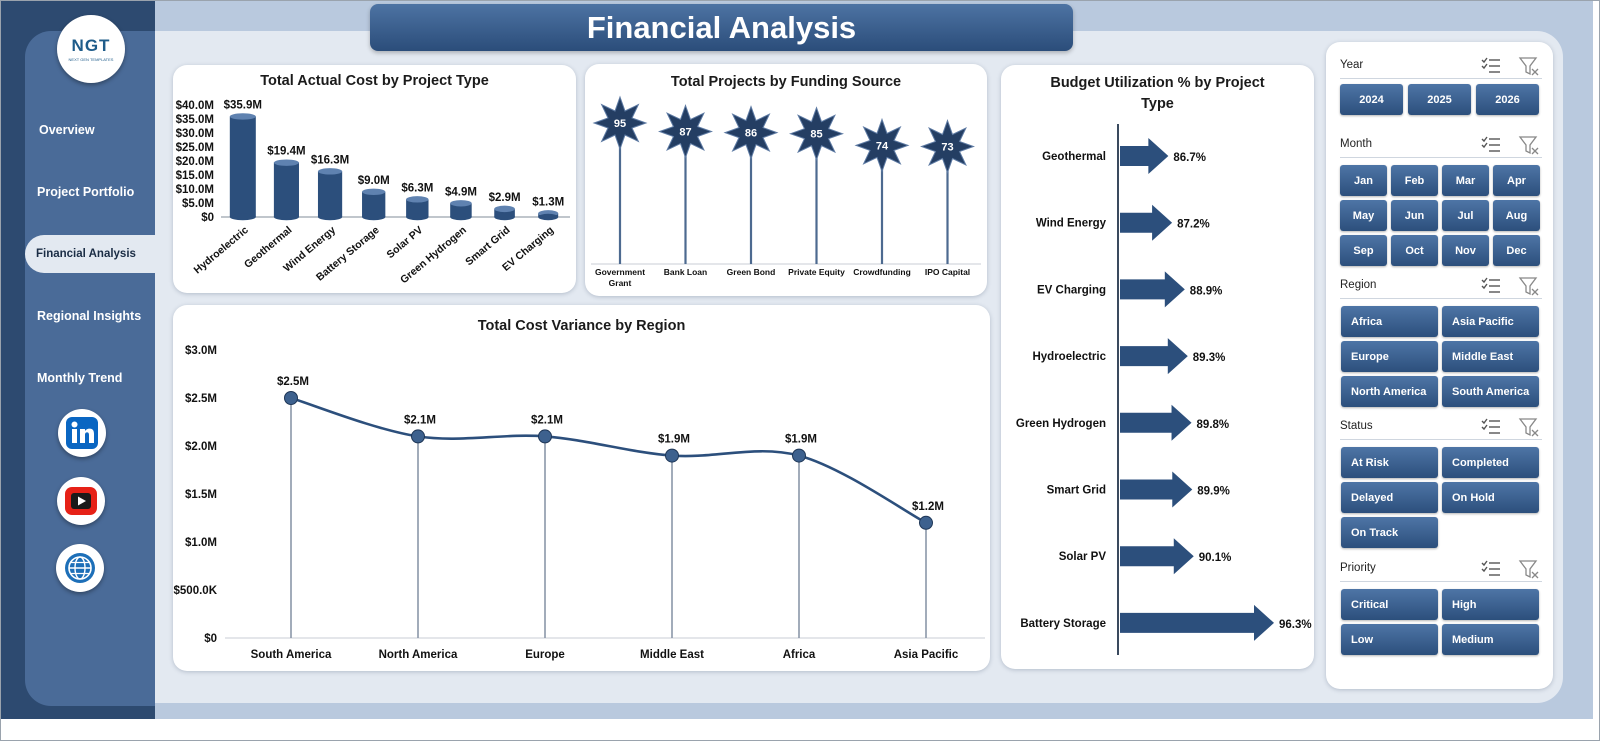  Describe the element at coordinates (91, 49) in the screenshot. I see `company-logo: NGT NEXT GEN TEMPLATES` at that location.